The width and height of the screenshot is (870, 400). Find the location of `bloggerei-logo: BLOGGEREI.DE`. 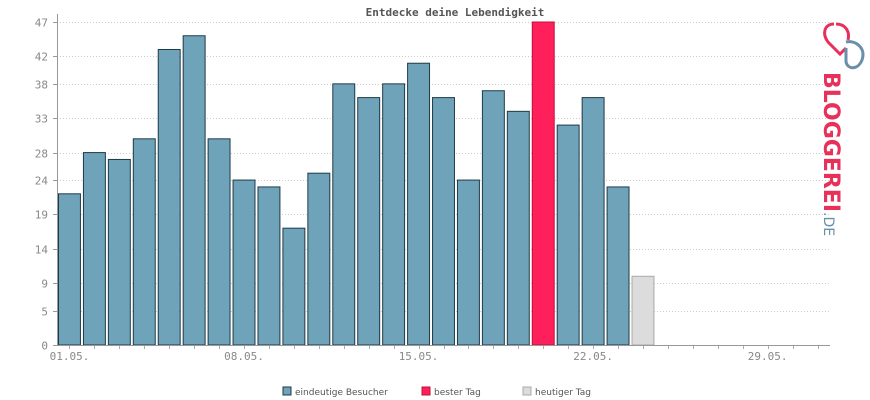

bloggerei-logo: BLOGGEREI.DE is located at coordinates (841, 129).